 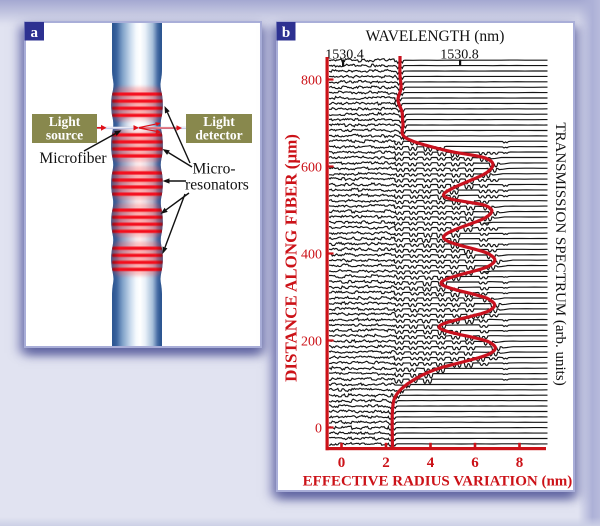 I want to click on svg-text: 8, so click(x=520, y=463).